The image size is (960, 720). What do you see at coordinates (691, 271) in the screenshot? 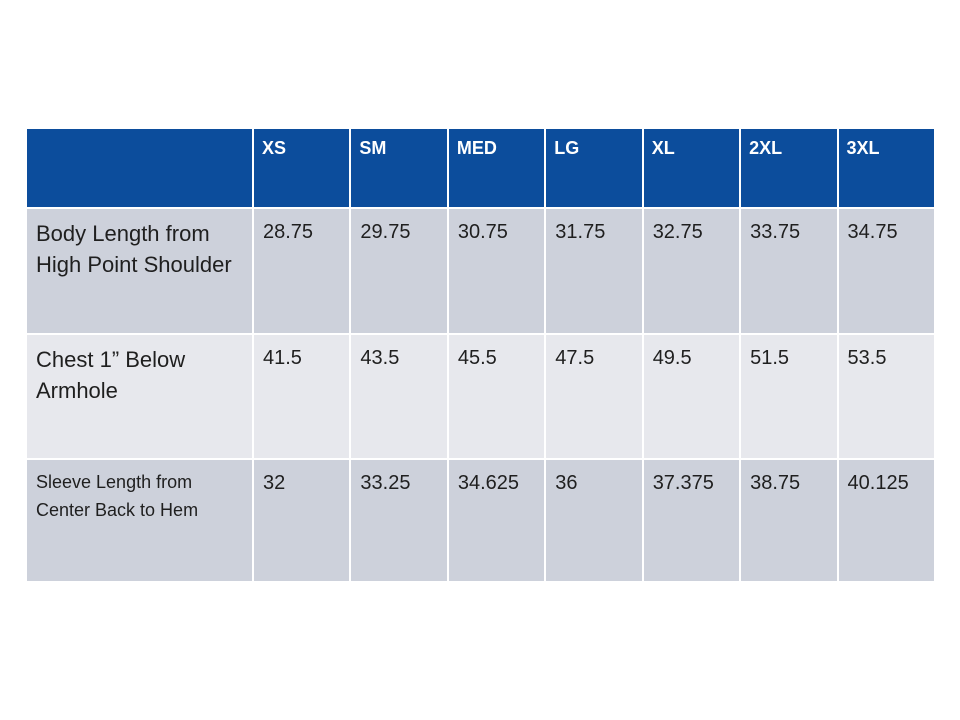
I see `body-length-xl: 32.75` at bounding box center [691, 271].